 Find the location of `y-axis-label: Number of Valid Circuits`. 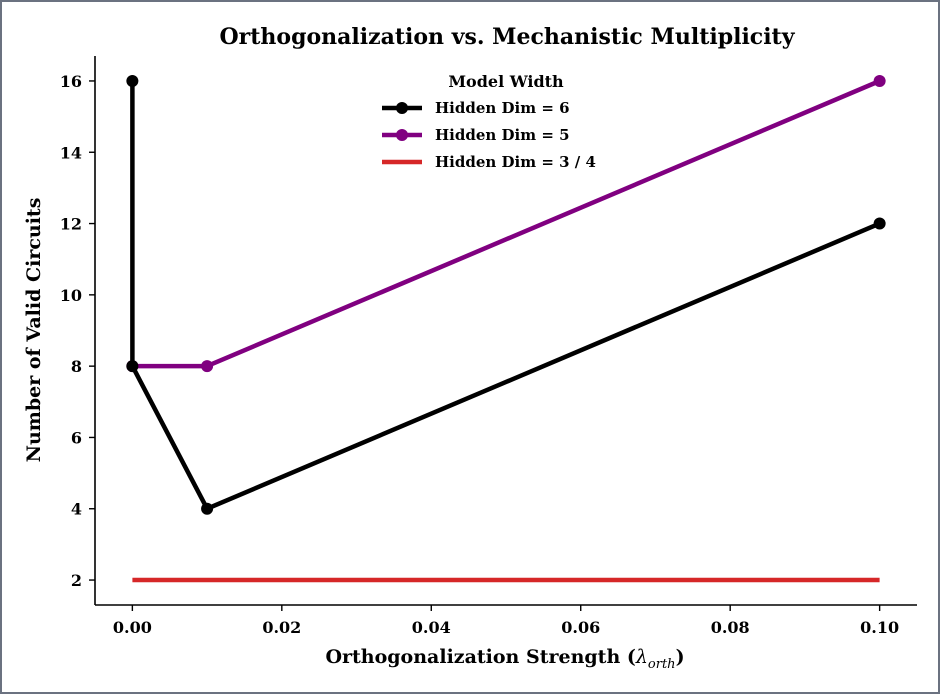

y-axis-label: Number of Valid Circuits is located at coordinates (34, 330).